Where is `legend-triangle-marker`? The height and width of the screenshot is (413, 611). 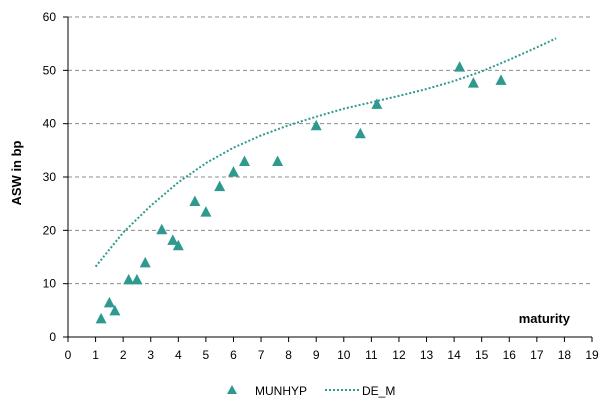
legend-triangle-marker is located at coordinates (232, 389).